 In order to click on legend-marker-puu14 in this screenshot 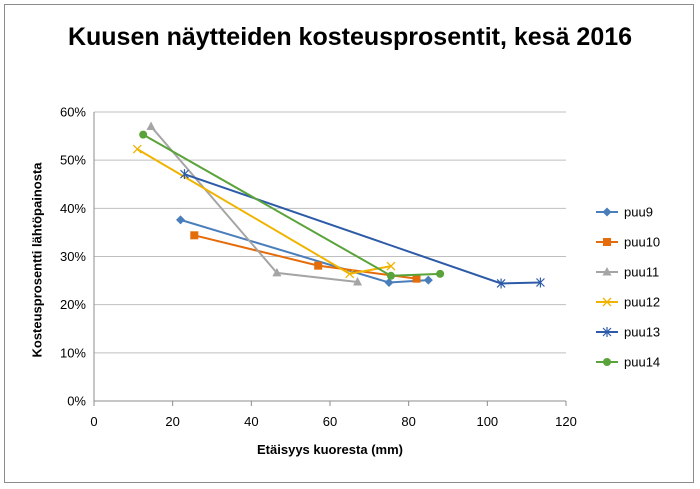, I will do `click(607, 362)`.